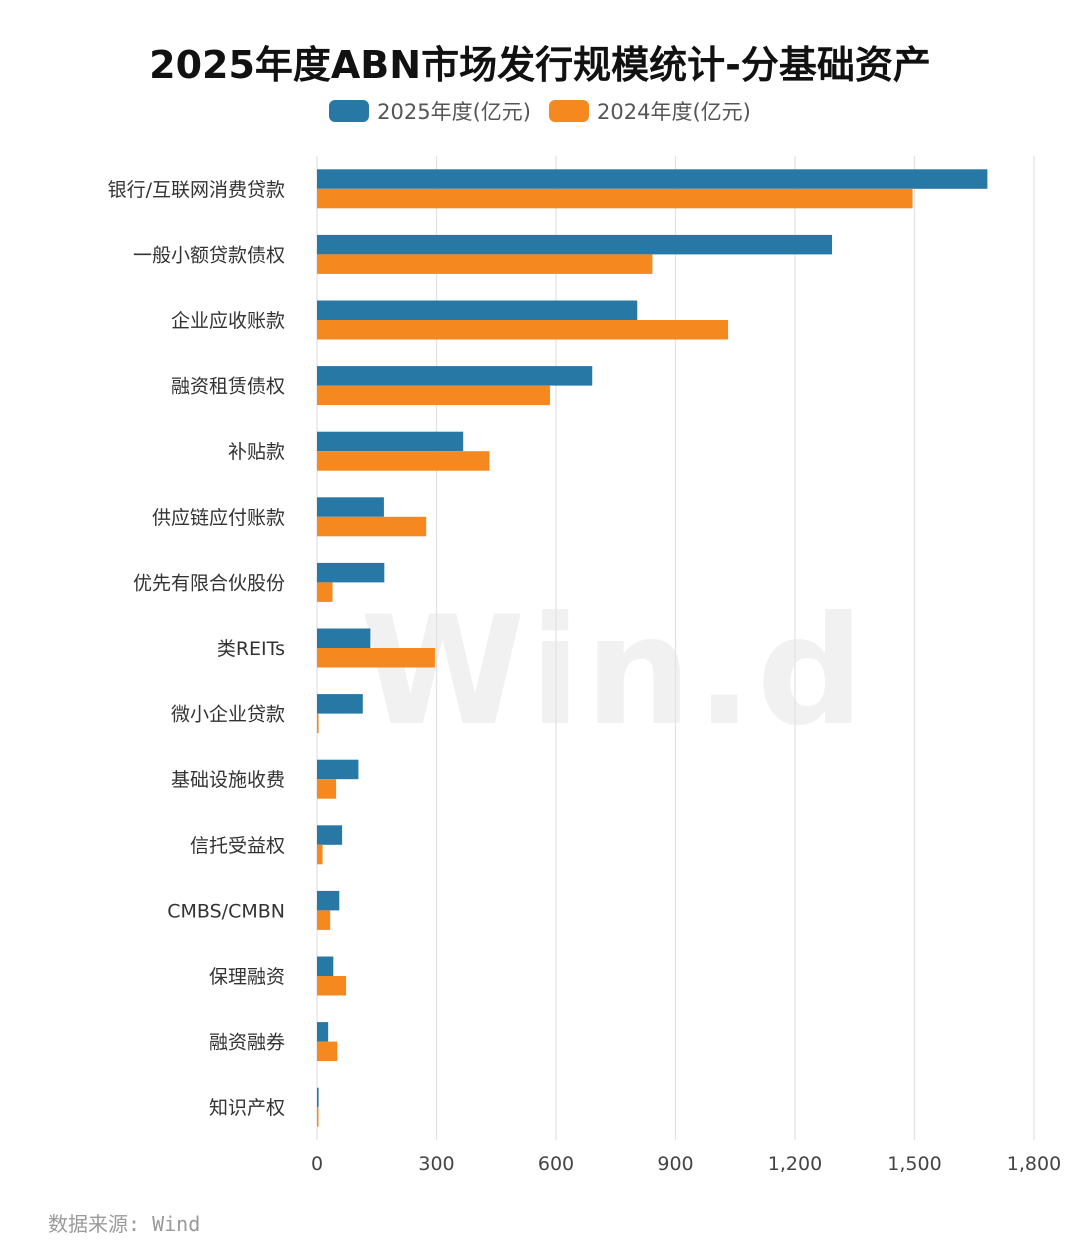 This screenshot has width=1080, height=1253. I want to click on category-label: 信托受益权, so click(237, 846).